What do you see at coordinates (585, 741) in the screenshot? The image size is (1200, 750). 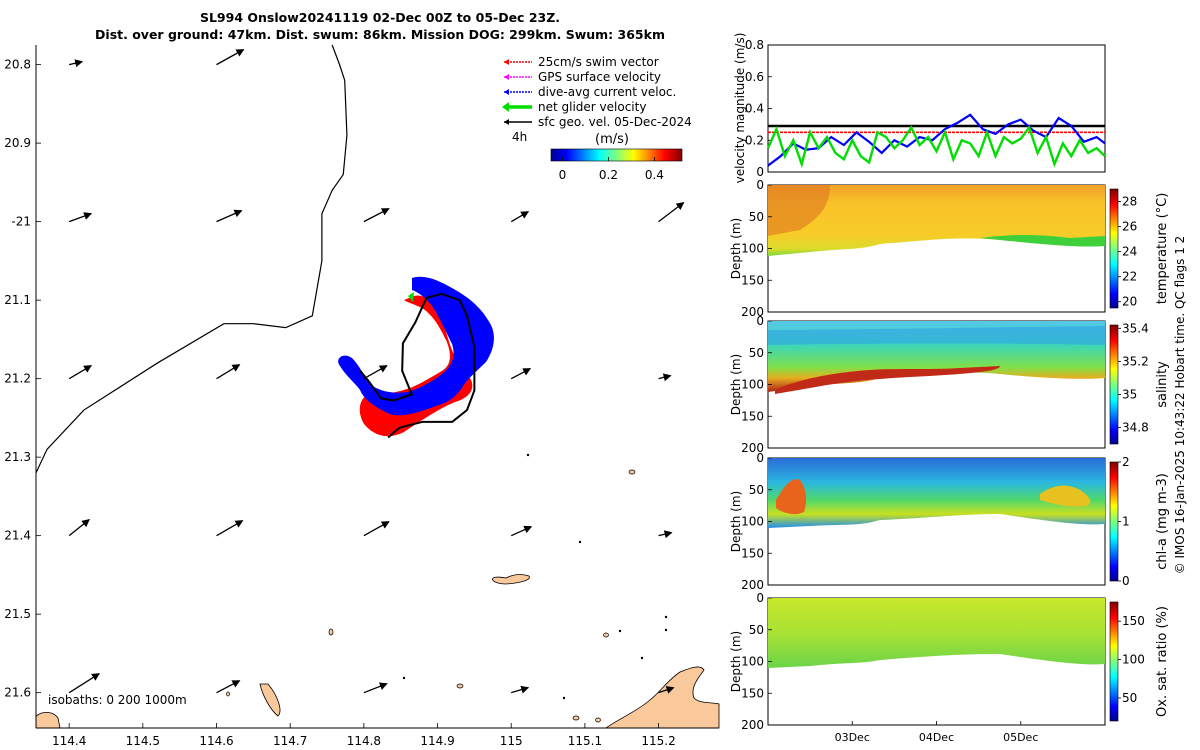 I see `map-x-tick-label: 115.1` at bounding box center [585, 741].